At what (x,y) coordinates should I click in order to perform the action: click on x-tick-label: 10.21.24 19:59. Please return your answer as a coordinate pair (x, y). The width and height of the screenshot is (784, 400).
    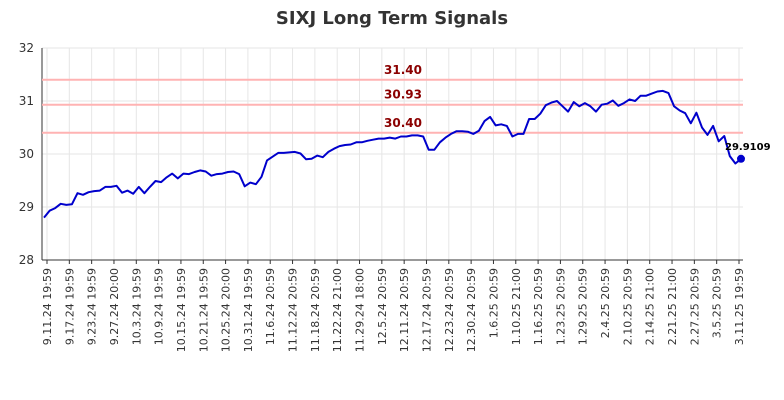
    Looking at the image, I should click on (203, 310).